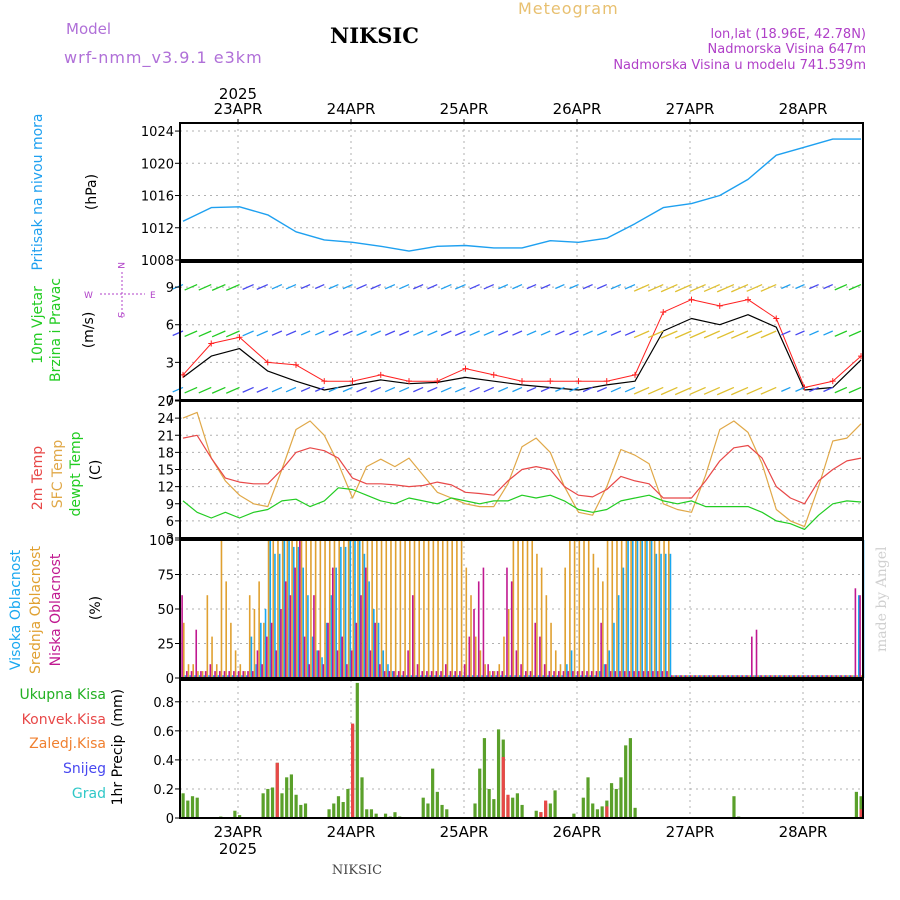 This screenshot has height=900, width=900. I want to click on compass-east: E, so click(153, 296).